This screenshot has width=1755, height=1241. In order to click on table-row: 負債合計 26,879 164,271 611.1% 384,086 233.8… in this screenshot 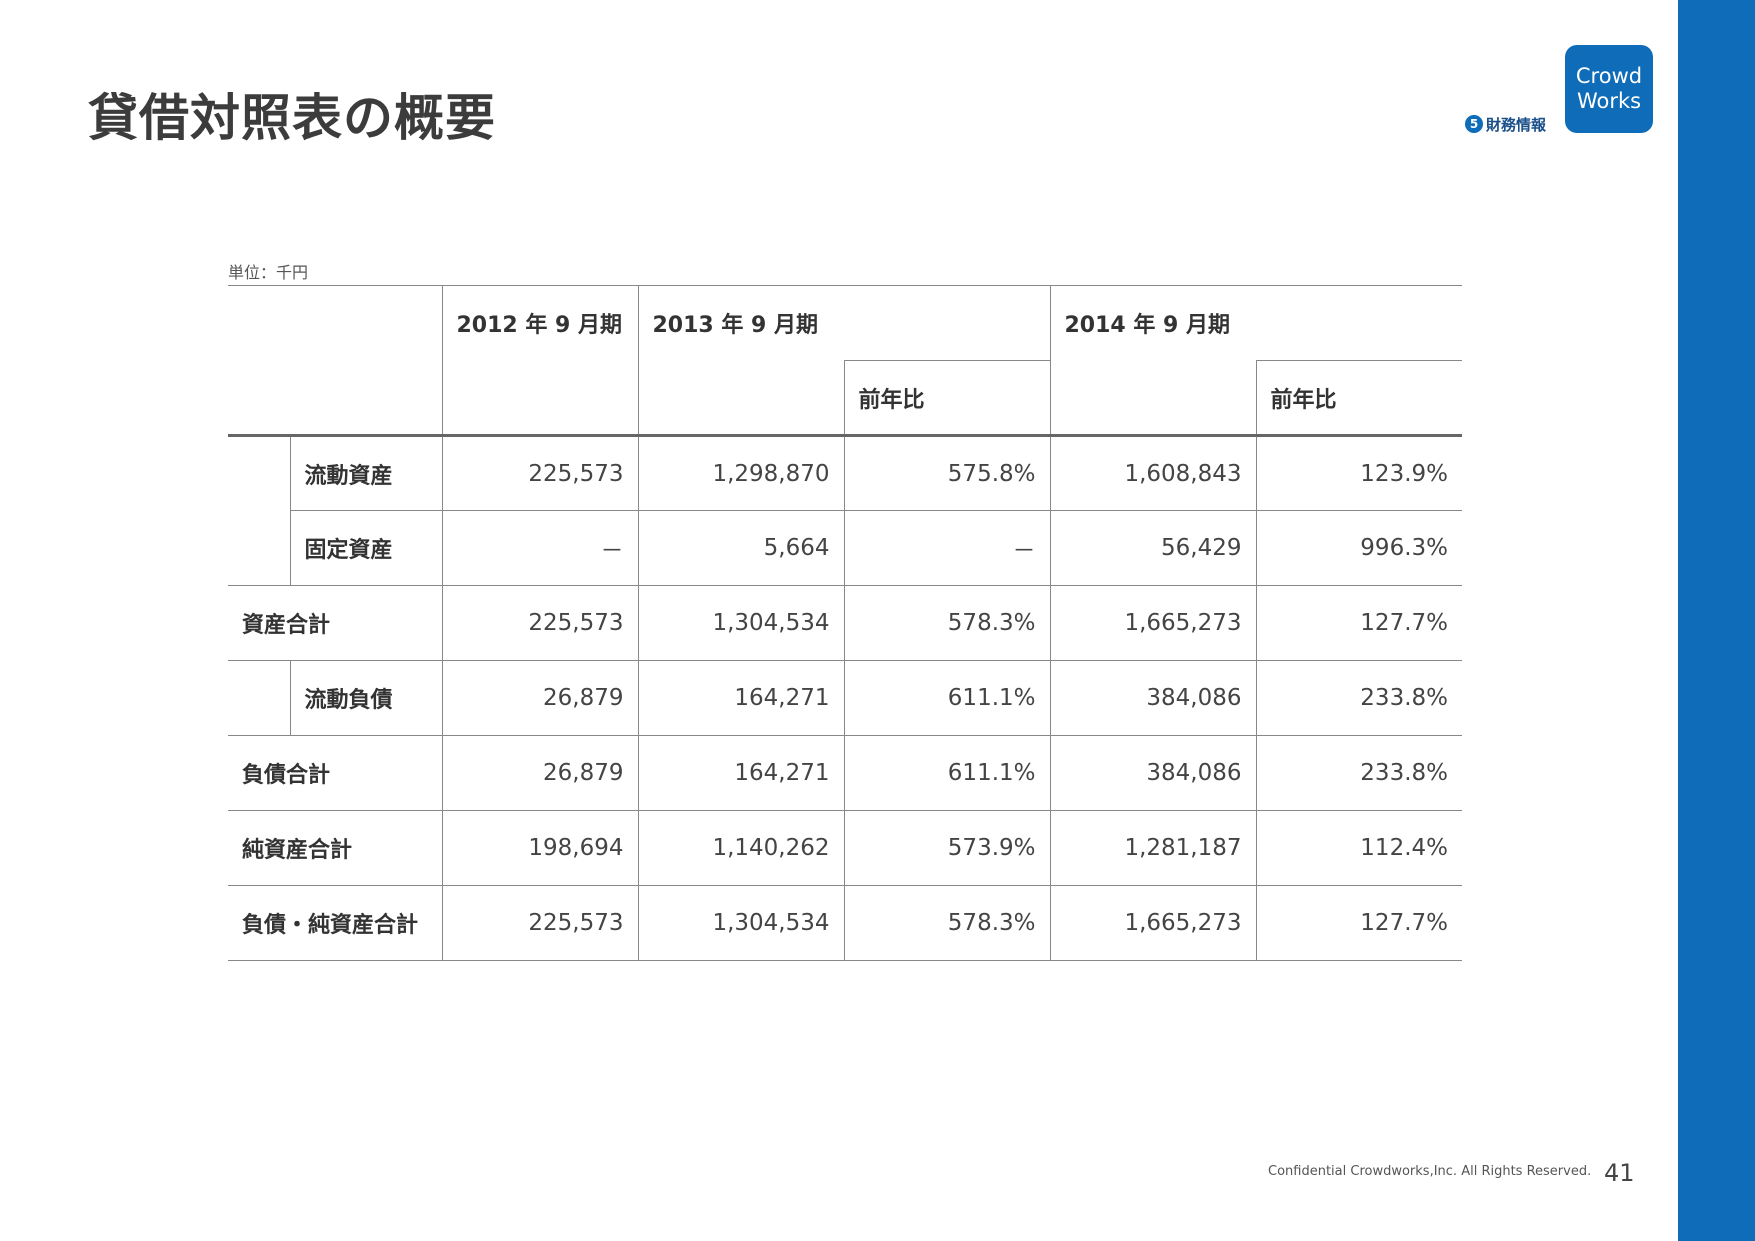, I will do `click(845, 773)`.